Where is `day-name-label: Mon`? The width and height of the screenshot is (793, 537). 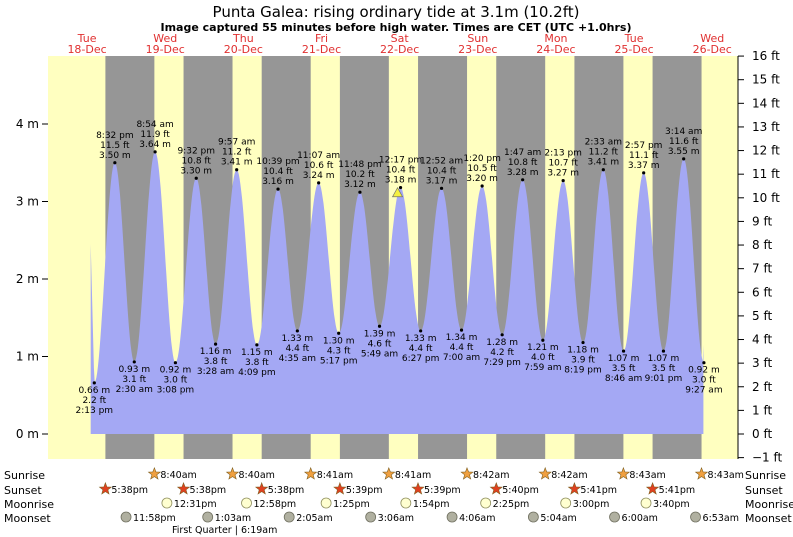
day-name-label: Mon is located at coordinates (555, 38).